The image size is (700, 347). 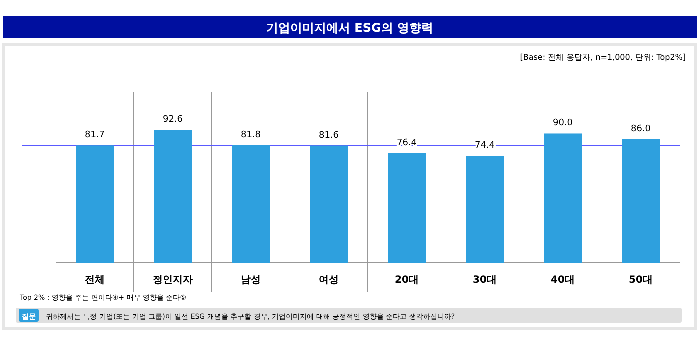 I want to click on data-label: 90.0, so click(x=563, y=123).